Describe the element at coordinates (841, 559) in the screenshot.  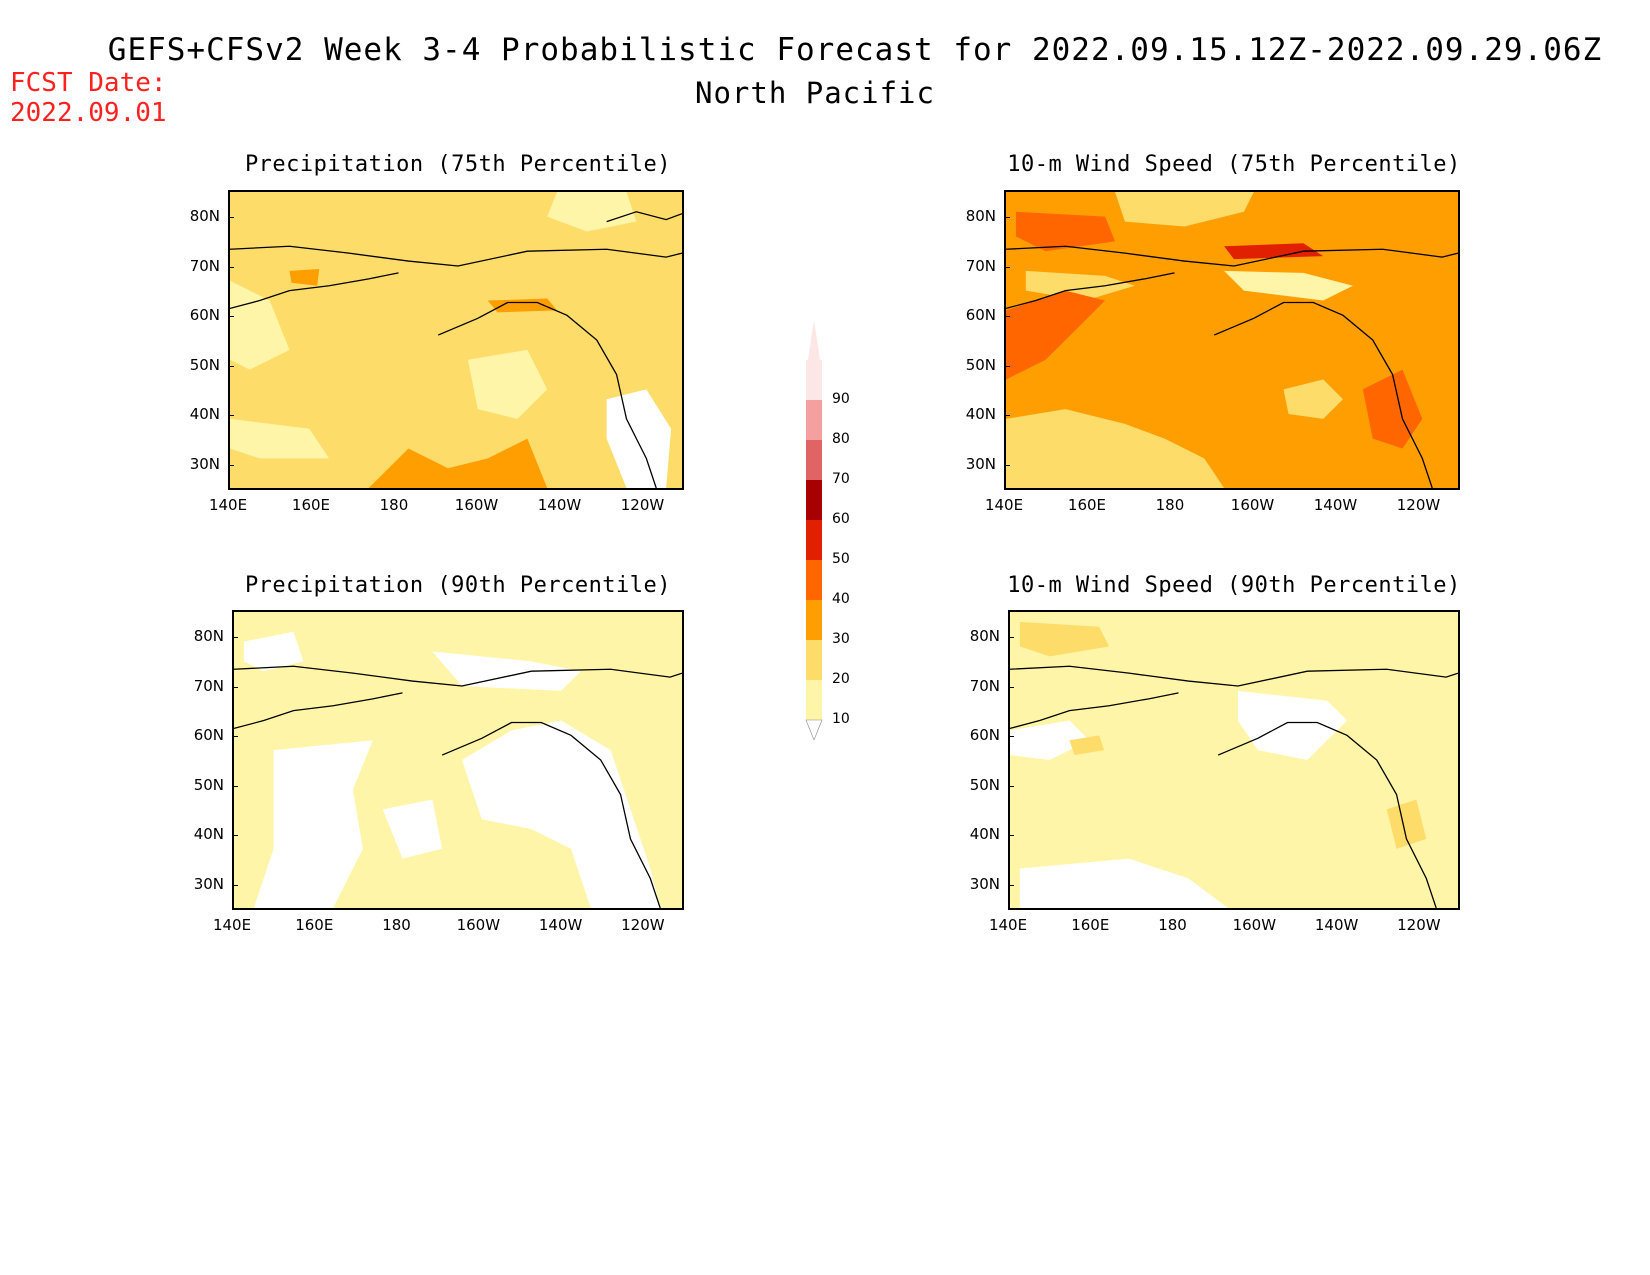
I see `colorbar-label: 50` at that location.